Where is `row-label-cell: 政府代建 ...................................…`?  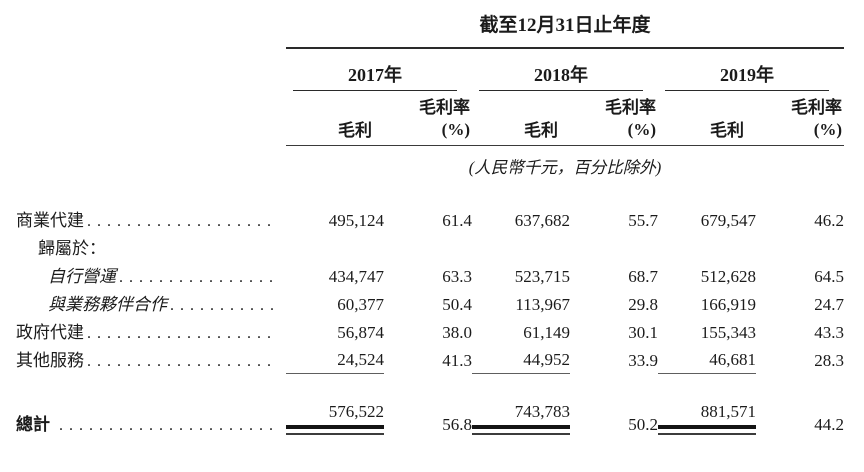
row-label-cell: 政府代建 ...................................… is located at coordinates (151, 332).